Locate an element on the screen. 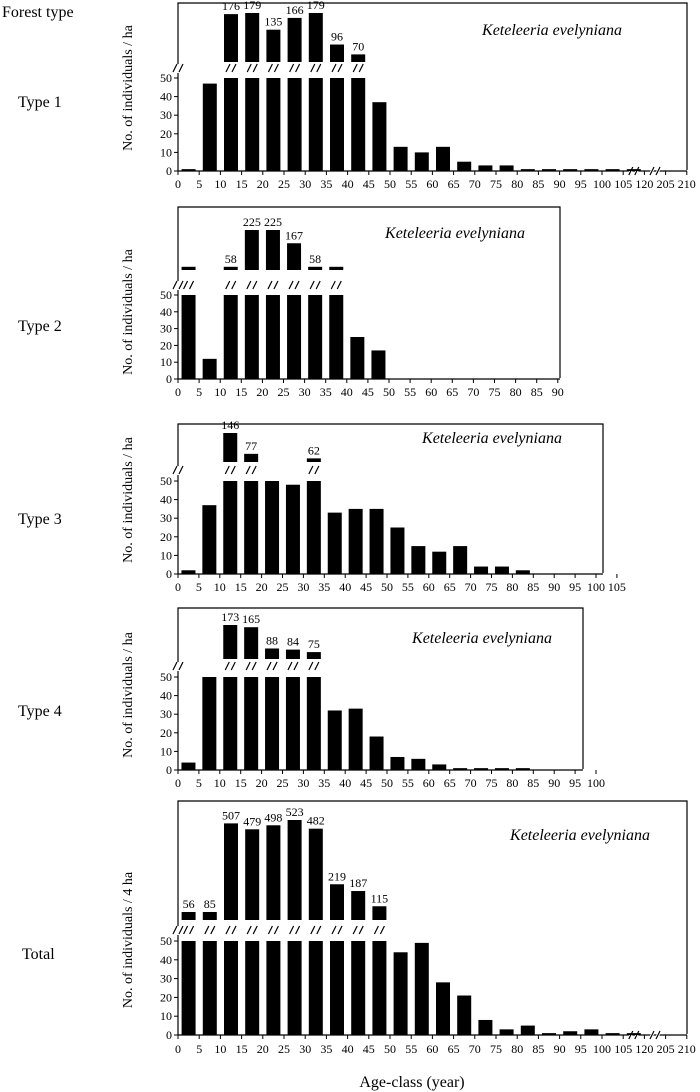  x-axis-break-b is located at coordinates (658, 171).